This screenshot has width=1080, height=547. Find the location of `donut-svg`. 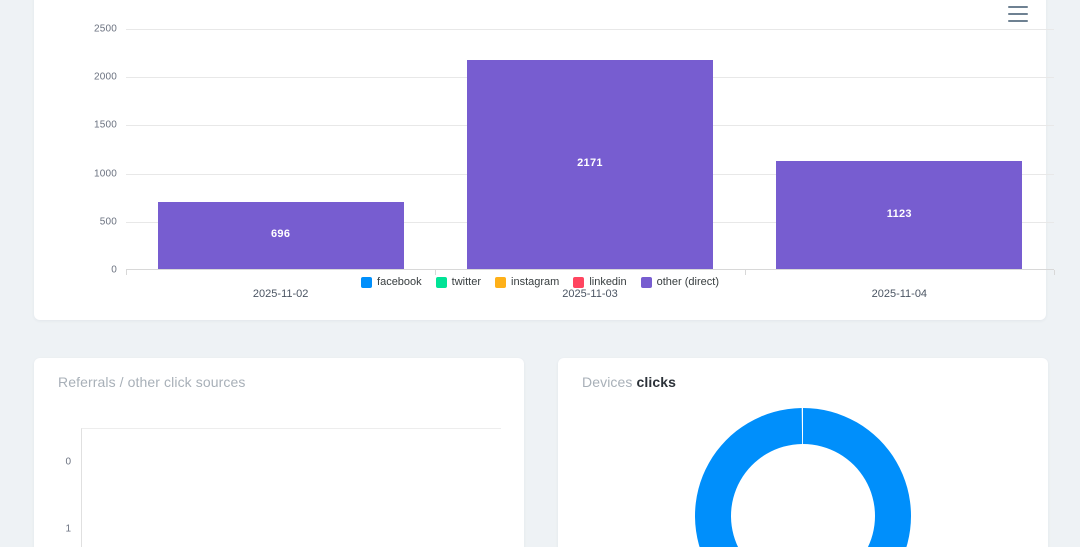

donut-svg is located at coordinates (803, 476).